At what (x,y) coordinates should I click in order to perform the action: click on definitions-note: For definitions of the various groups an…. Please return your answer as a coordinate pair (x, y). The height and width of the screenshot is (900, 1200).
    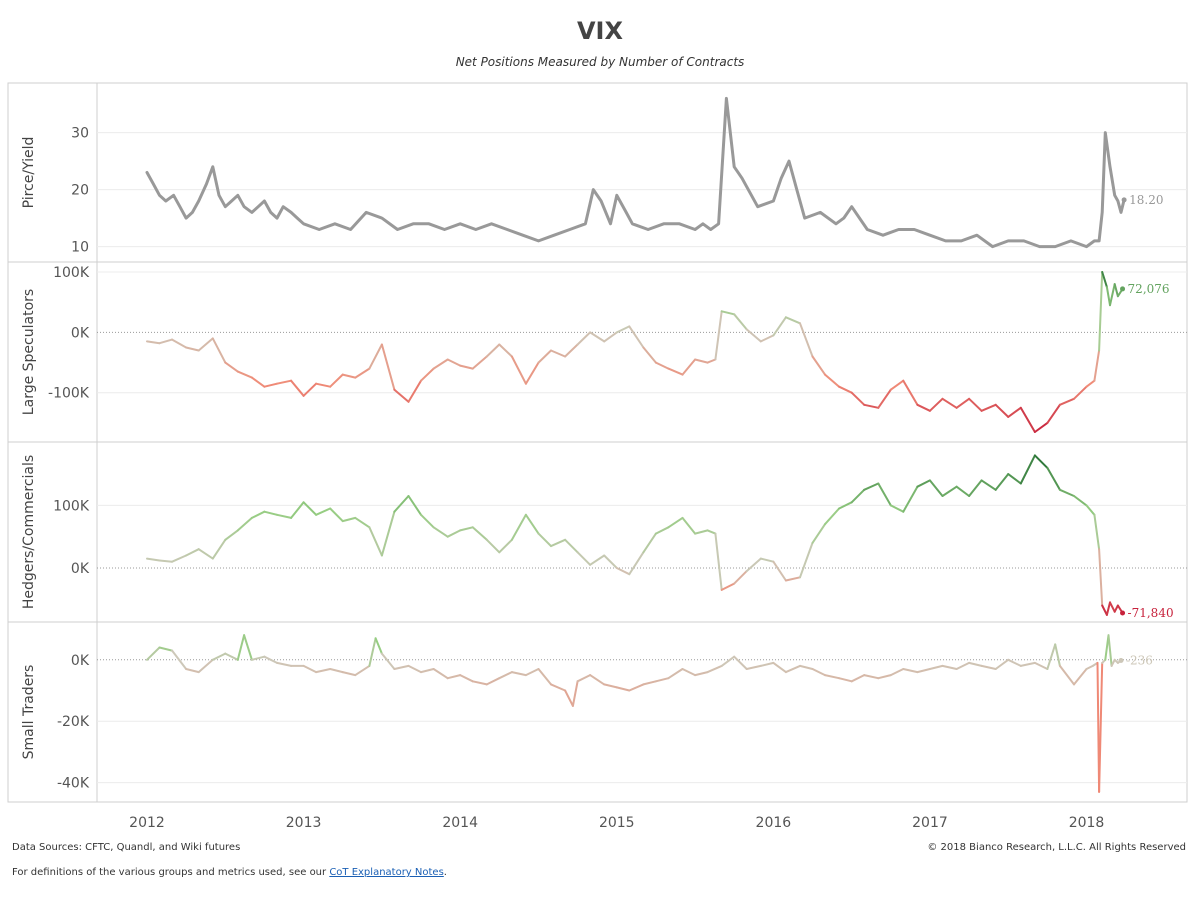
    Looking at the image, I should click on (229, 872).